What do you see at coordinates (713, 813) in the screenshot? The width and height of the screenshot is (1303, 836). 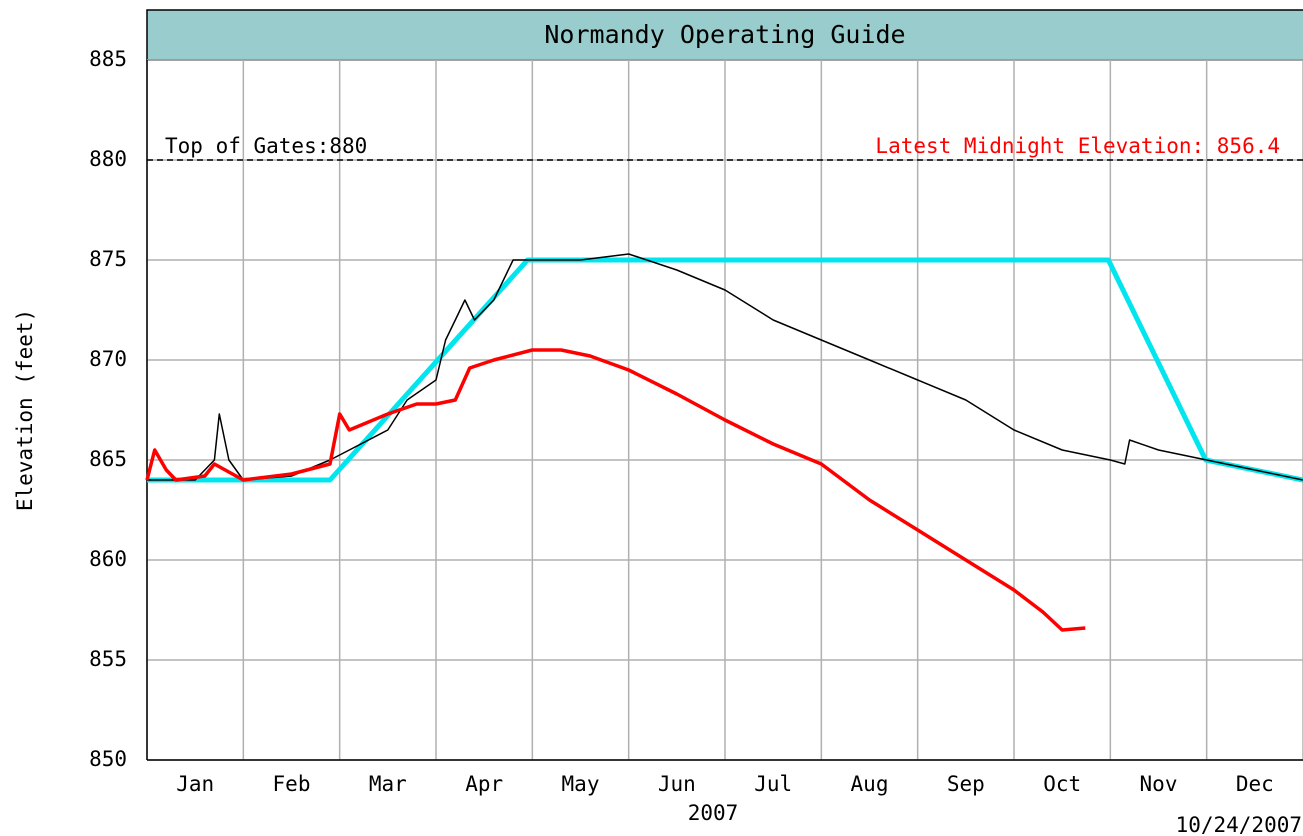 I see `x-axis-label: 2007` at bounding box center [713, 813].